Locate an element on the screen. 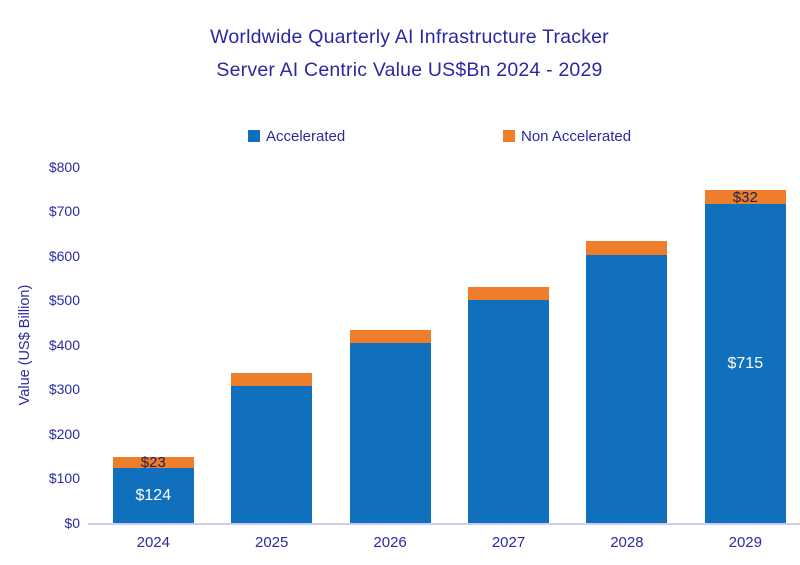 Image resolution: width=800 pixels, height=565 pixels. bar-2026 is located at coordinates (390, 426).